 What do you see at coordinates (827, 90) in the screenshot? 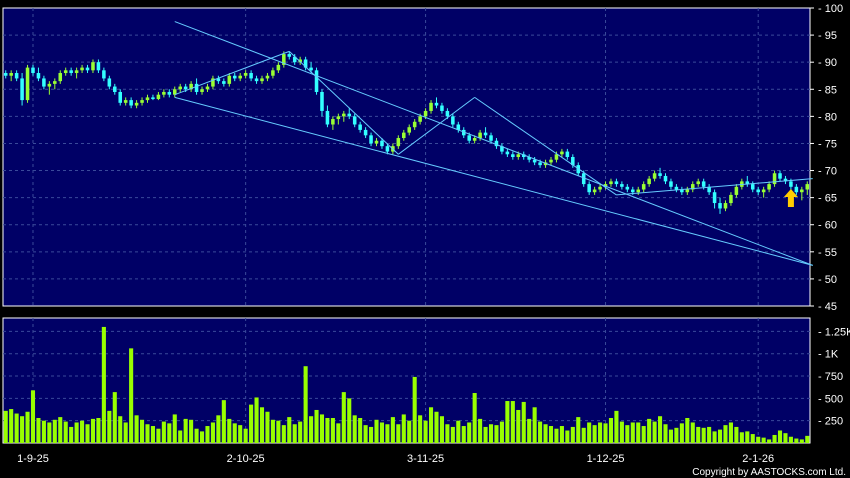
I see `price-tick-label: - 85` at bounding box center [827, 90].